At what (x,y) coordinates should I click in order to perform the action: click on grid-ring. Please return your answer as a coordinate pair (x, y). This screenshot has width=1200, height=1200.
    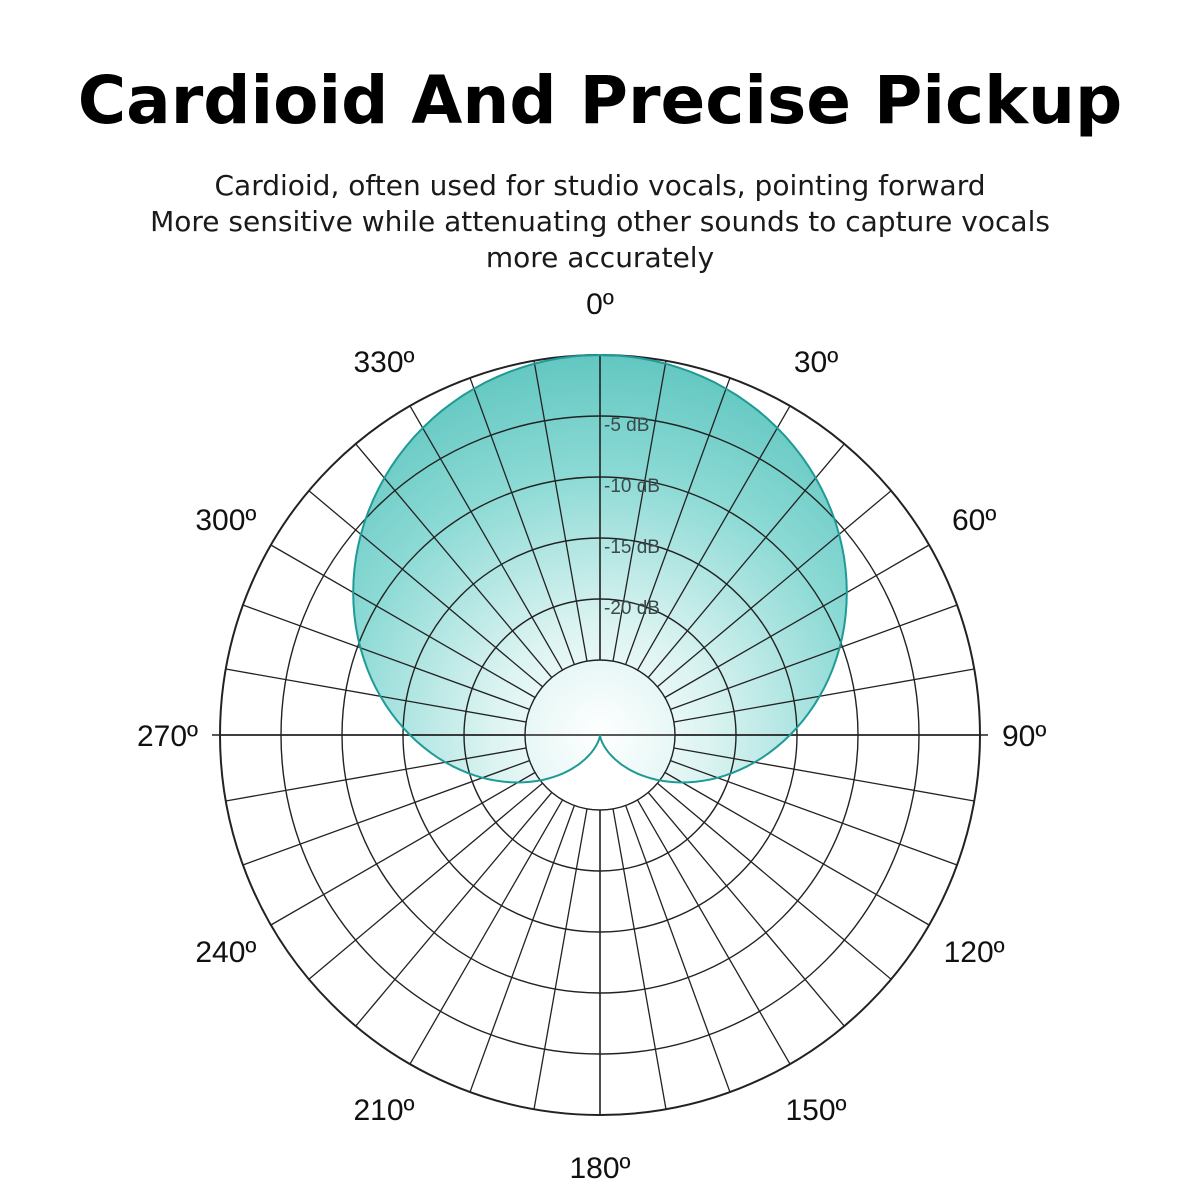
    Looking at the image, I should click on (600, 735).